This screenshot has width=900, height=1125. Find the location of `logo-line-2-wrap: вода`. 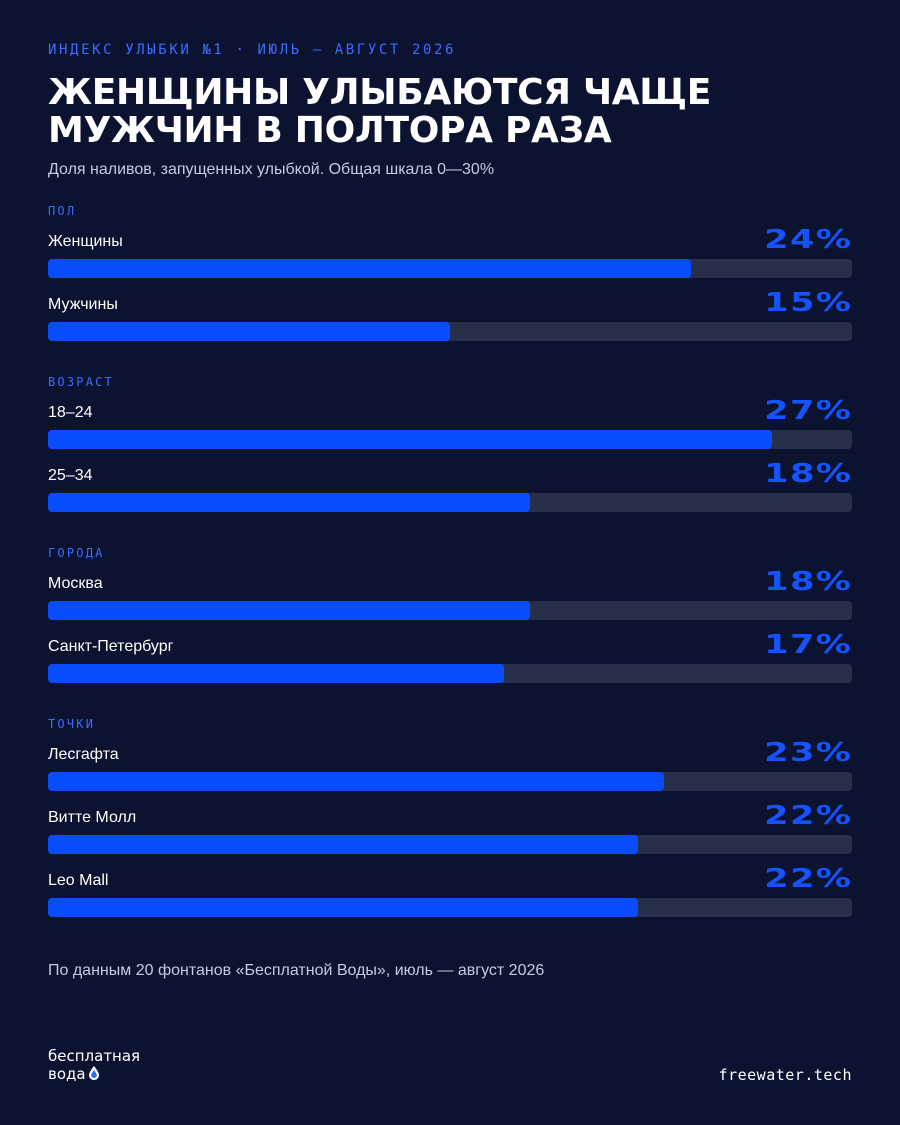

logo-line-2-wrap: вода is located at coordinates (94, 1074).